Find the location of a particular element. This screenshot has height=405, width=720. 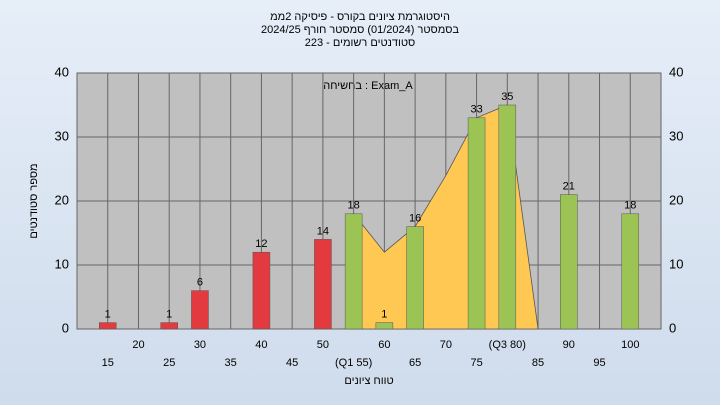

x-tick-label: 65 is located at coordinates (415, 363).